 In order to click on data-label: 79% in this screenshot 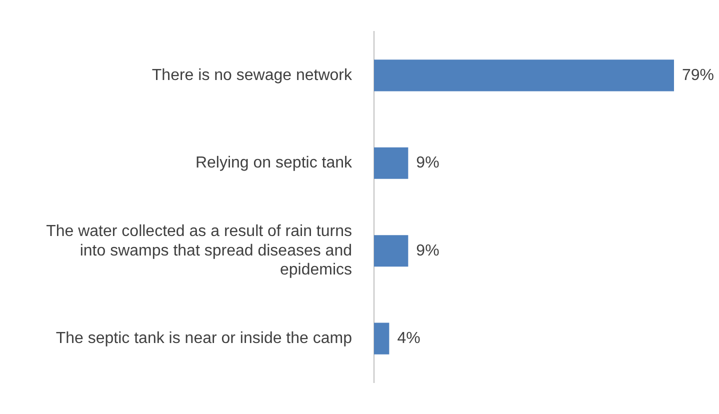, I will do `click(698, 75)`.